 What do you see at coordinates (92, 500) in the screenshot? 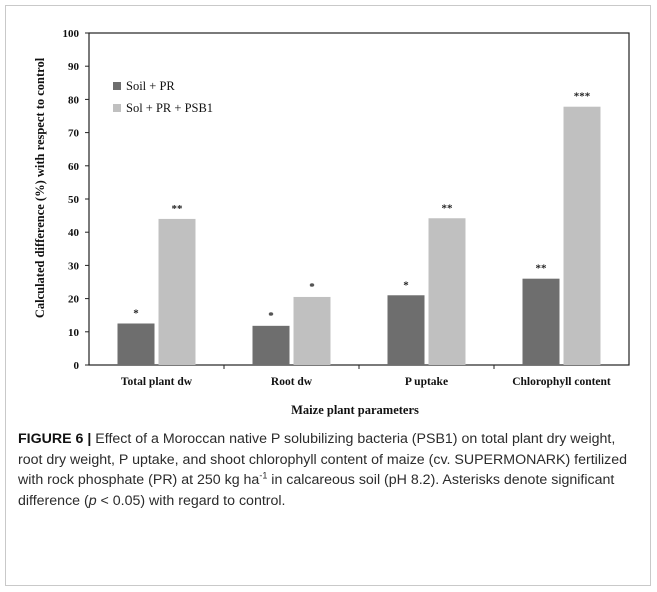
I see `caption-italic-p: p` at bounding box center [92, 500].